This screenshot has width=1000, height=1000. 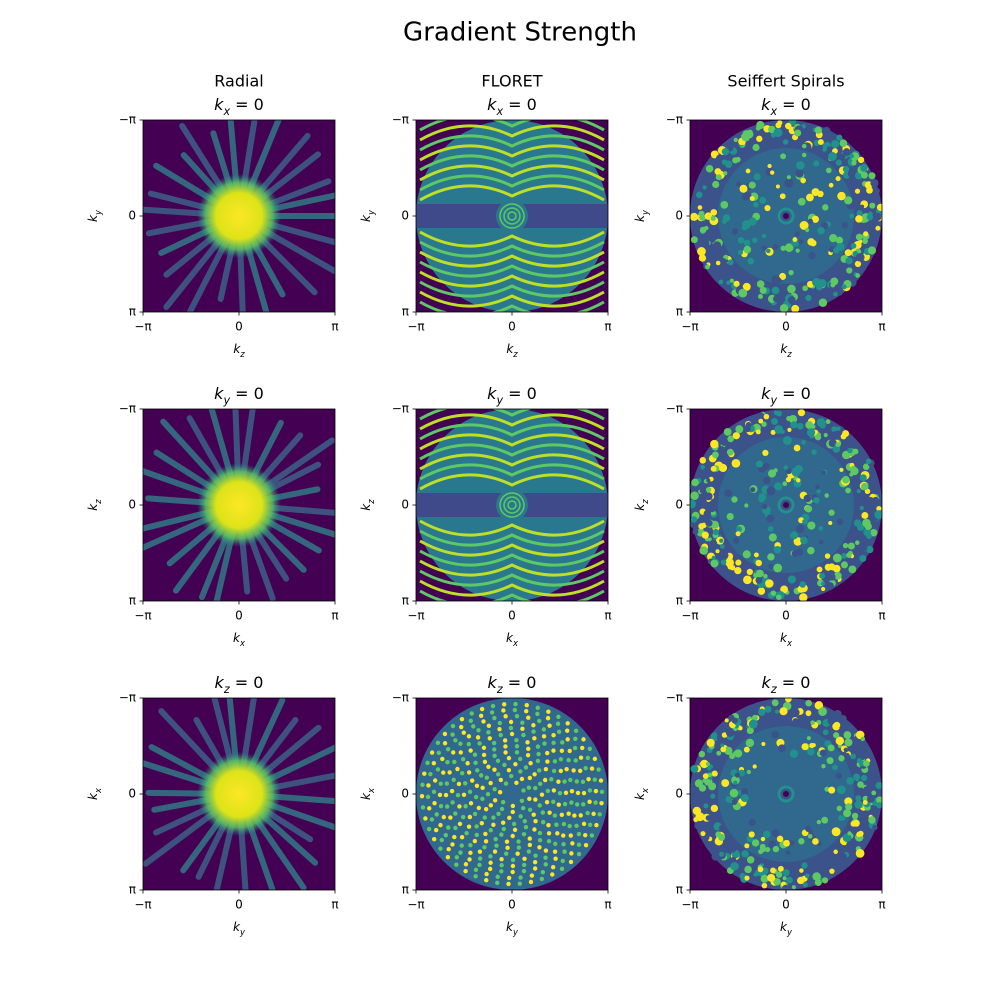 What do you see at coordinates (512, 684) in the screenshot?
I see `panel-title: kz = 0` at bounding box center [512, 684].